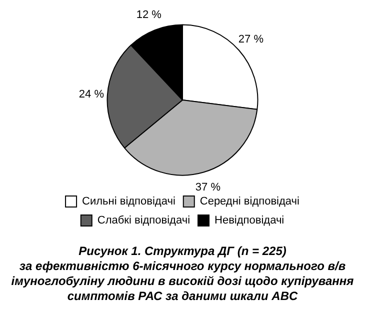  Describe the element at coordinates (183, 251) in the screenshot. I see `text: Рисунок 1. Структура ДГ (n = 225)` at that location.